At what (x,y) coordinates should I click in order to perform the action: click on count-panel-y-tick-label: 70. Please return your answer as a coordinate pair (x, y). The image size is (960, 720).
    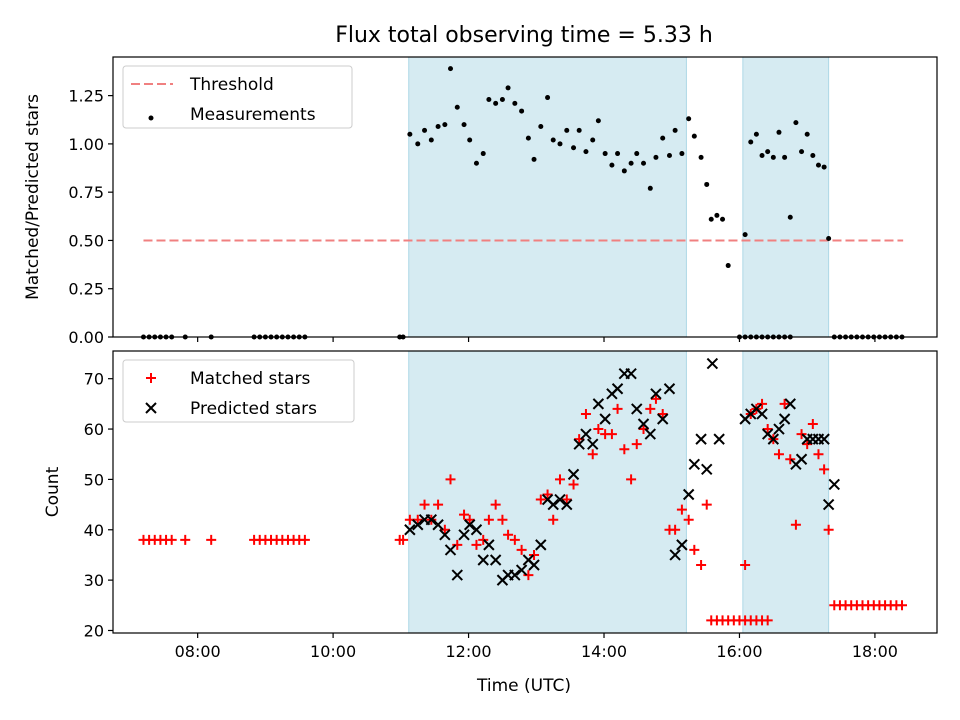
    Looking at the image, I should click on (94, 379).